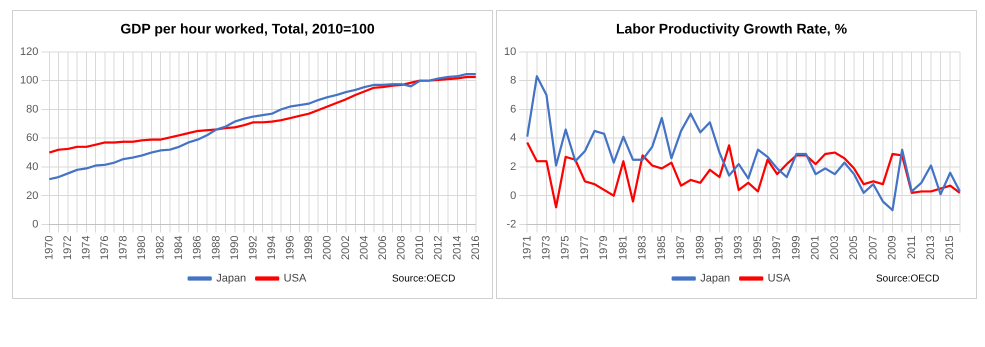  I want to click on x-tick-label: 1976, so click(105, 248).